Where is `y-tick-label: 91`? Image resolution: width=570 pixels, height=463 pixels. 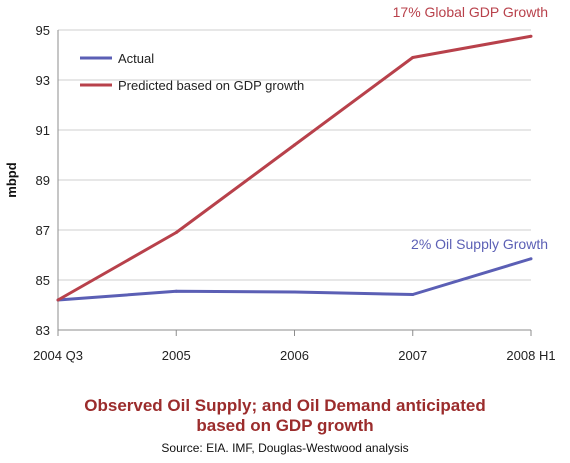 y-tick-label: 91 is located at coordinates (43, 130).